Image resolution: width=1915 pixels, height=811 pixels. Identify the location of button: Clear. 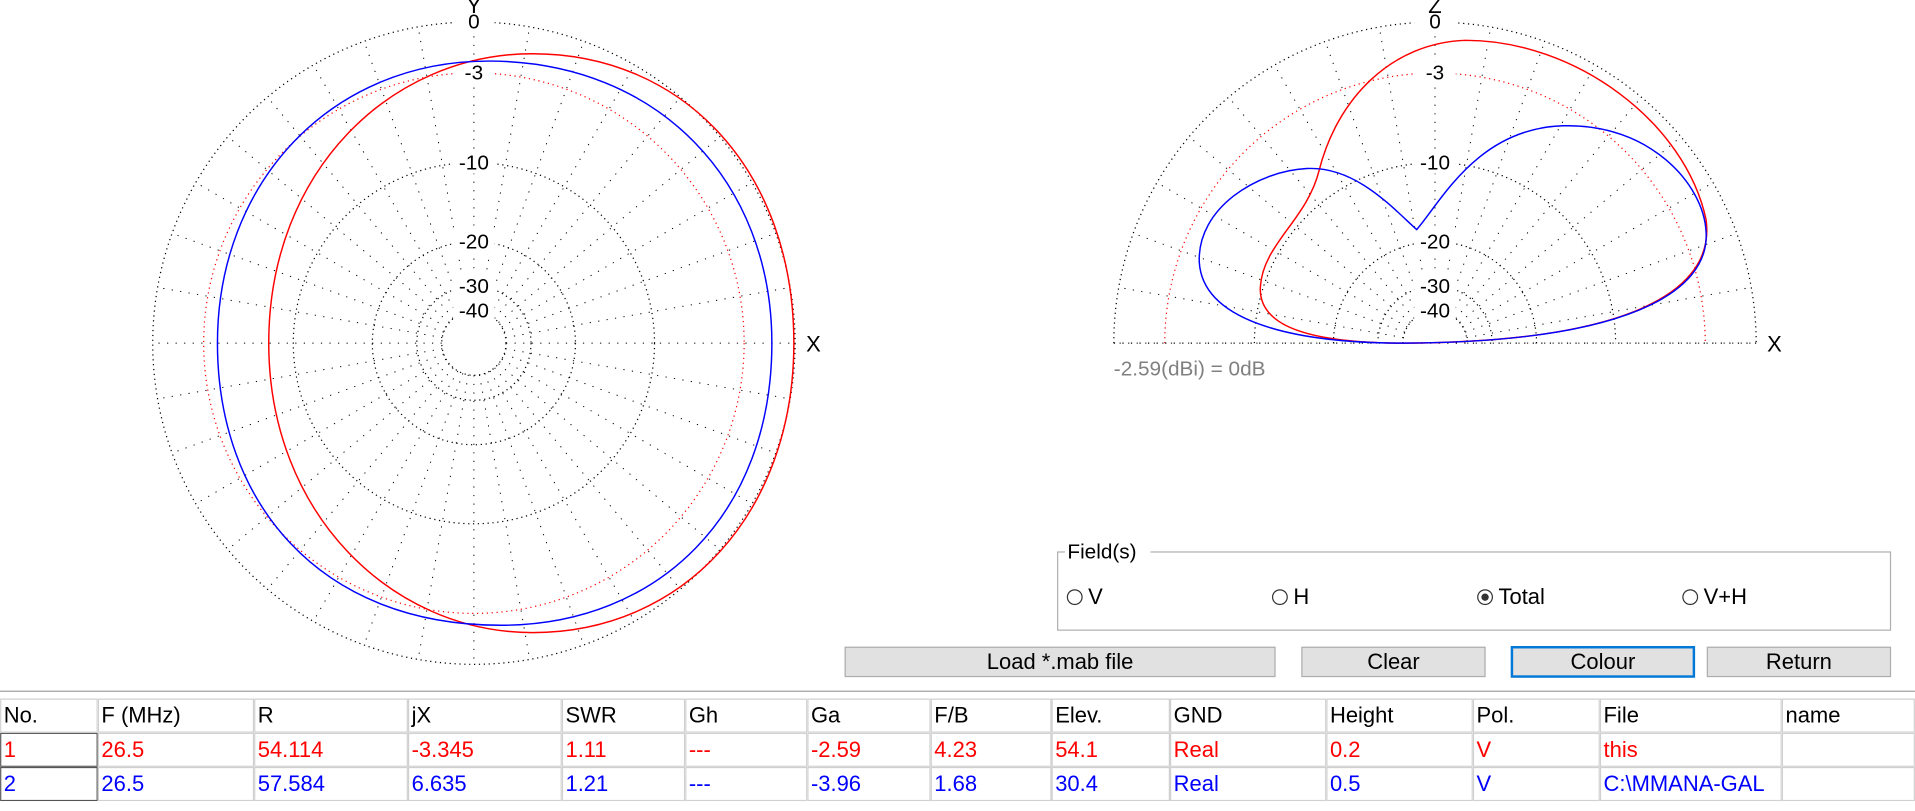
(1393, 662).